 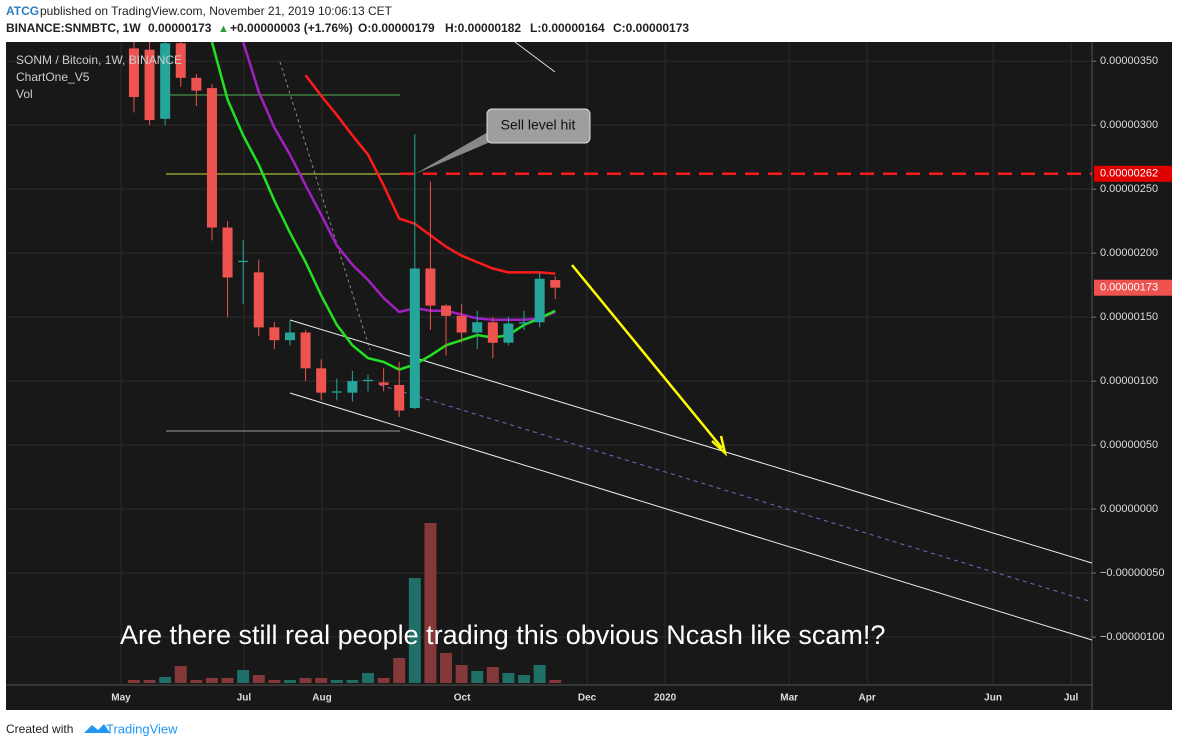 I want to click on price-marker, so click(x=1133, y=287).